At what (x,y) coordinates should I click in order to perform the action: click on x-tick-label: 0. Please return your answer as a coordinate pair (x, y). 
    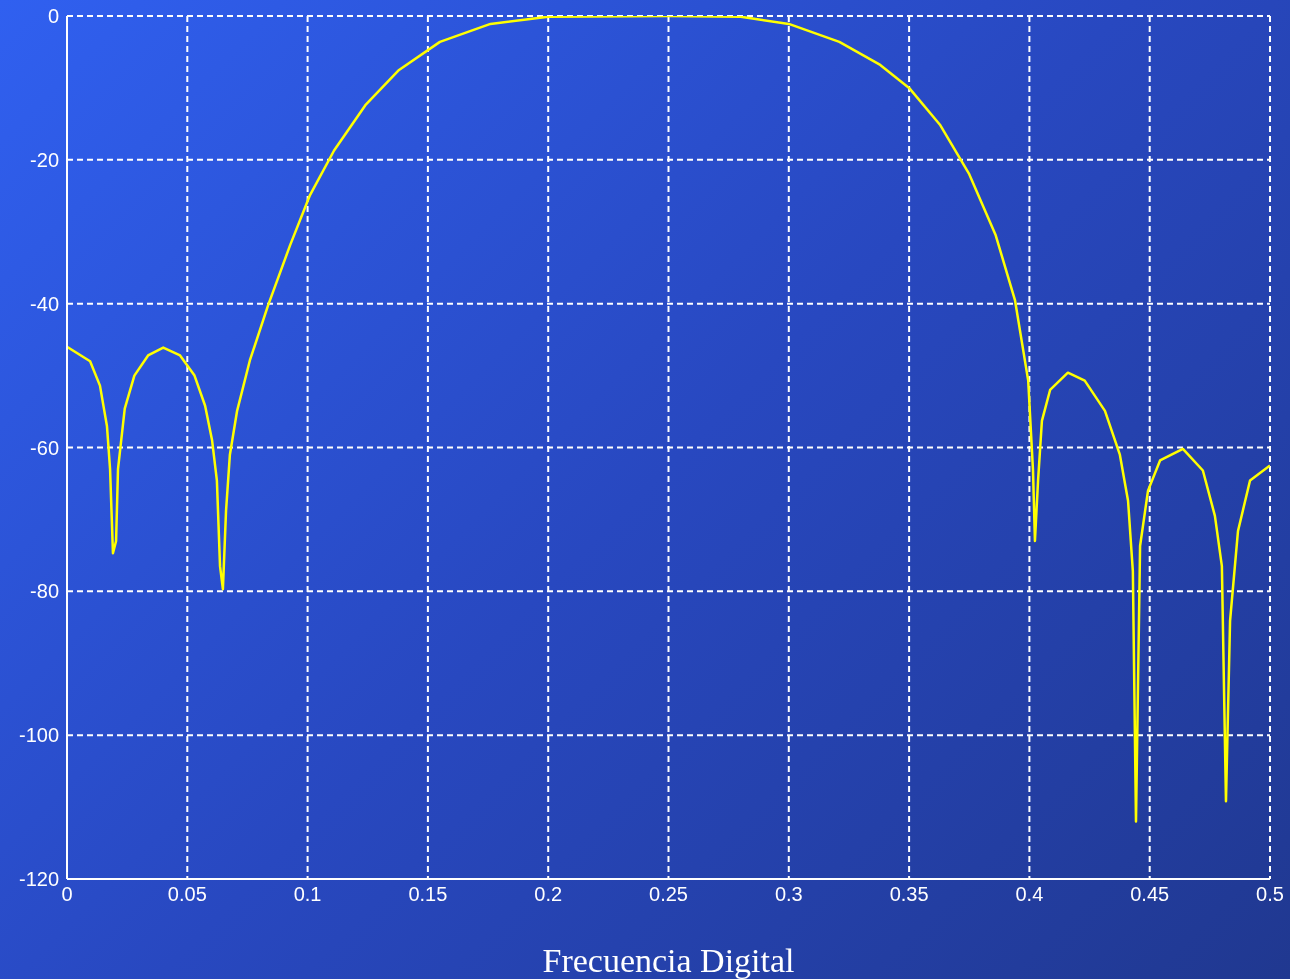
    Looking at the image, I should click on (67, 894).